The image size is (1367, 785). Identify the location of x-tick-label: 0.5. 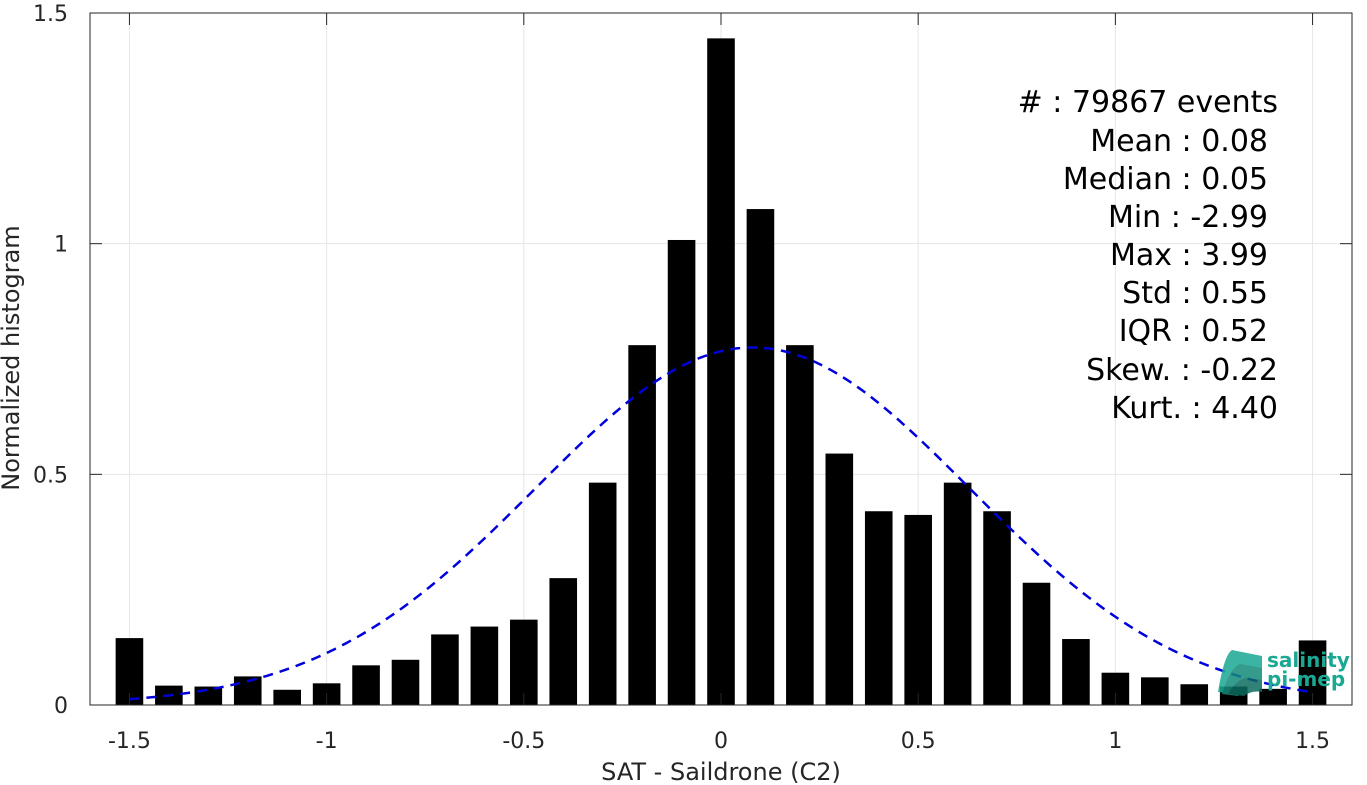
(918, 741).